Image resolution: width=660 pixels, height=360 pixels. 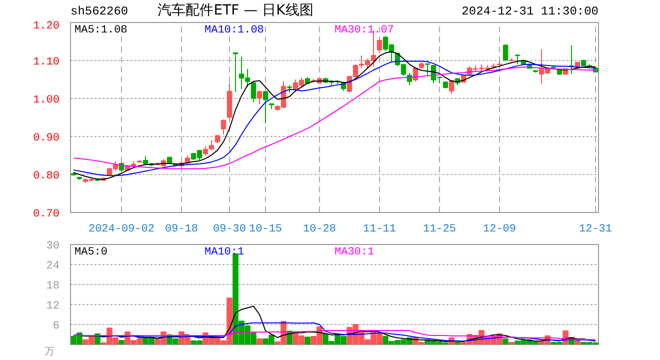 I want to click on text: 2024-12-31 11:30:00, so click(x=530, y=11).